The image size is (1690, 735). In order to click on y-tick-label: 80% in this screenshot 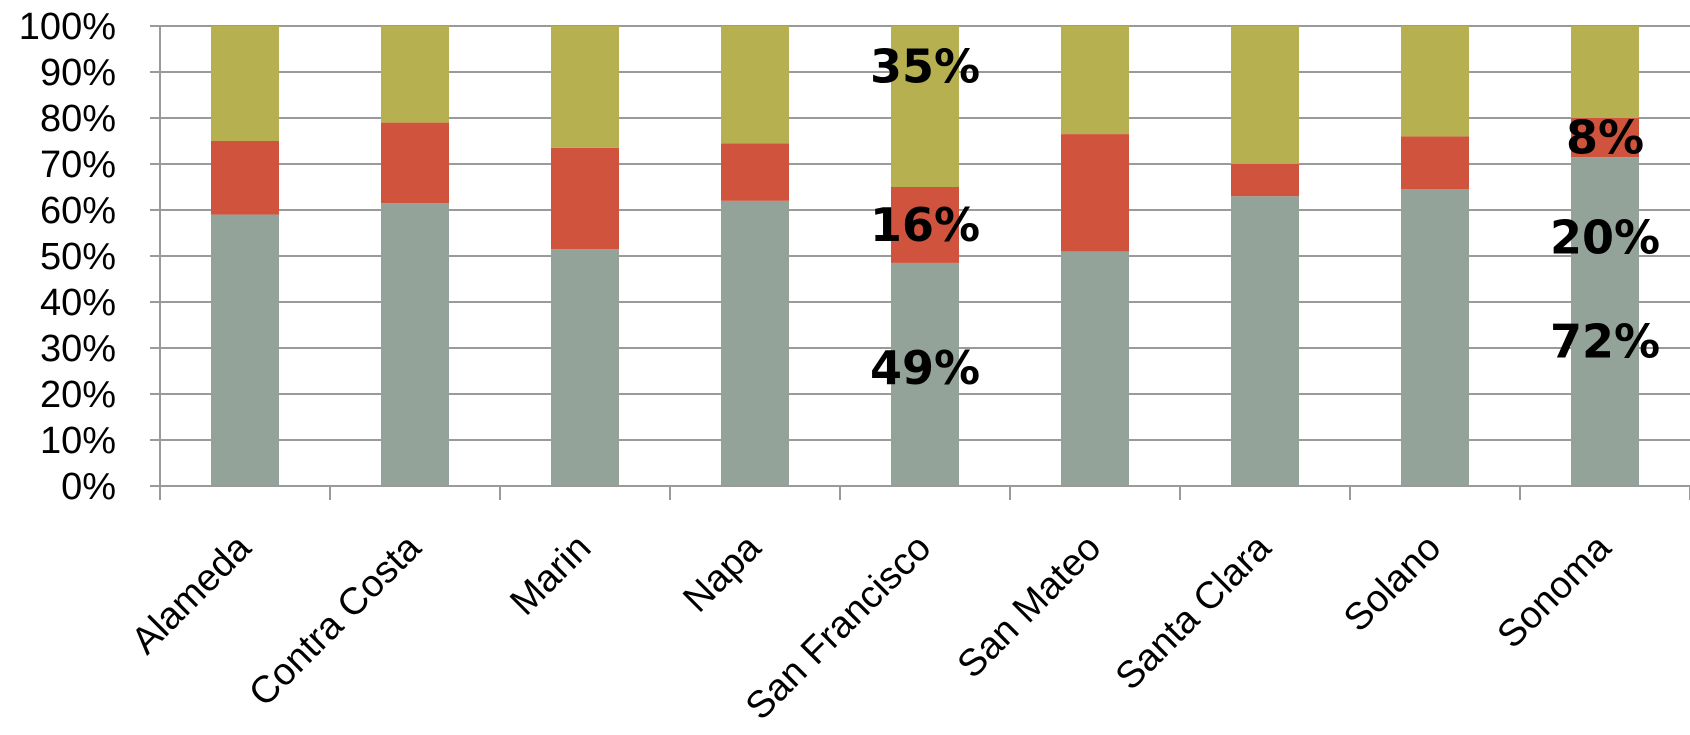, I will do `click(78, 119)`.